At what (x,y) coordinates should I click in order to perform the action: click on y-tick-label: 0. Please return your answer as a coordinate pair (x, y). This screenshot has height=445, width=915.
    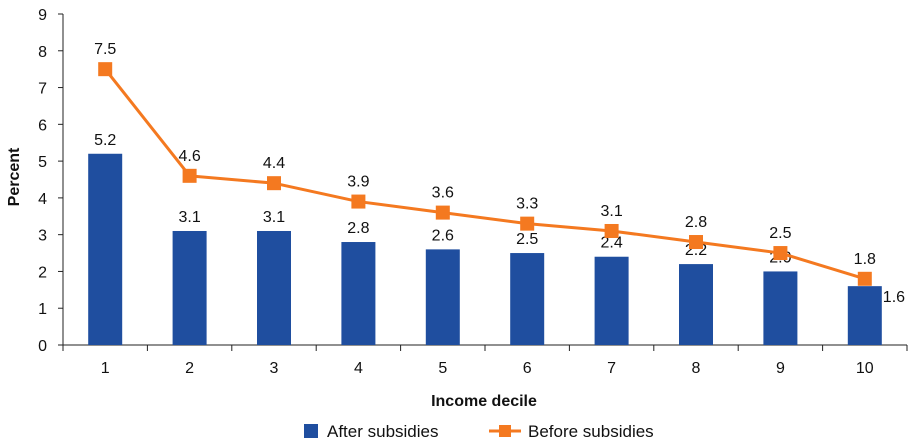
    Looking at the image, I should click on (42, 346).